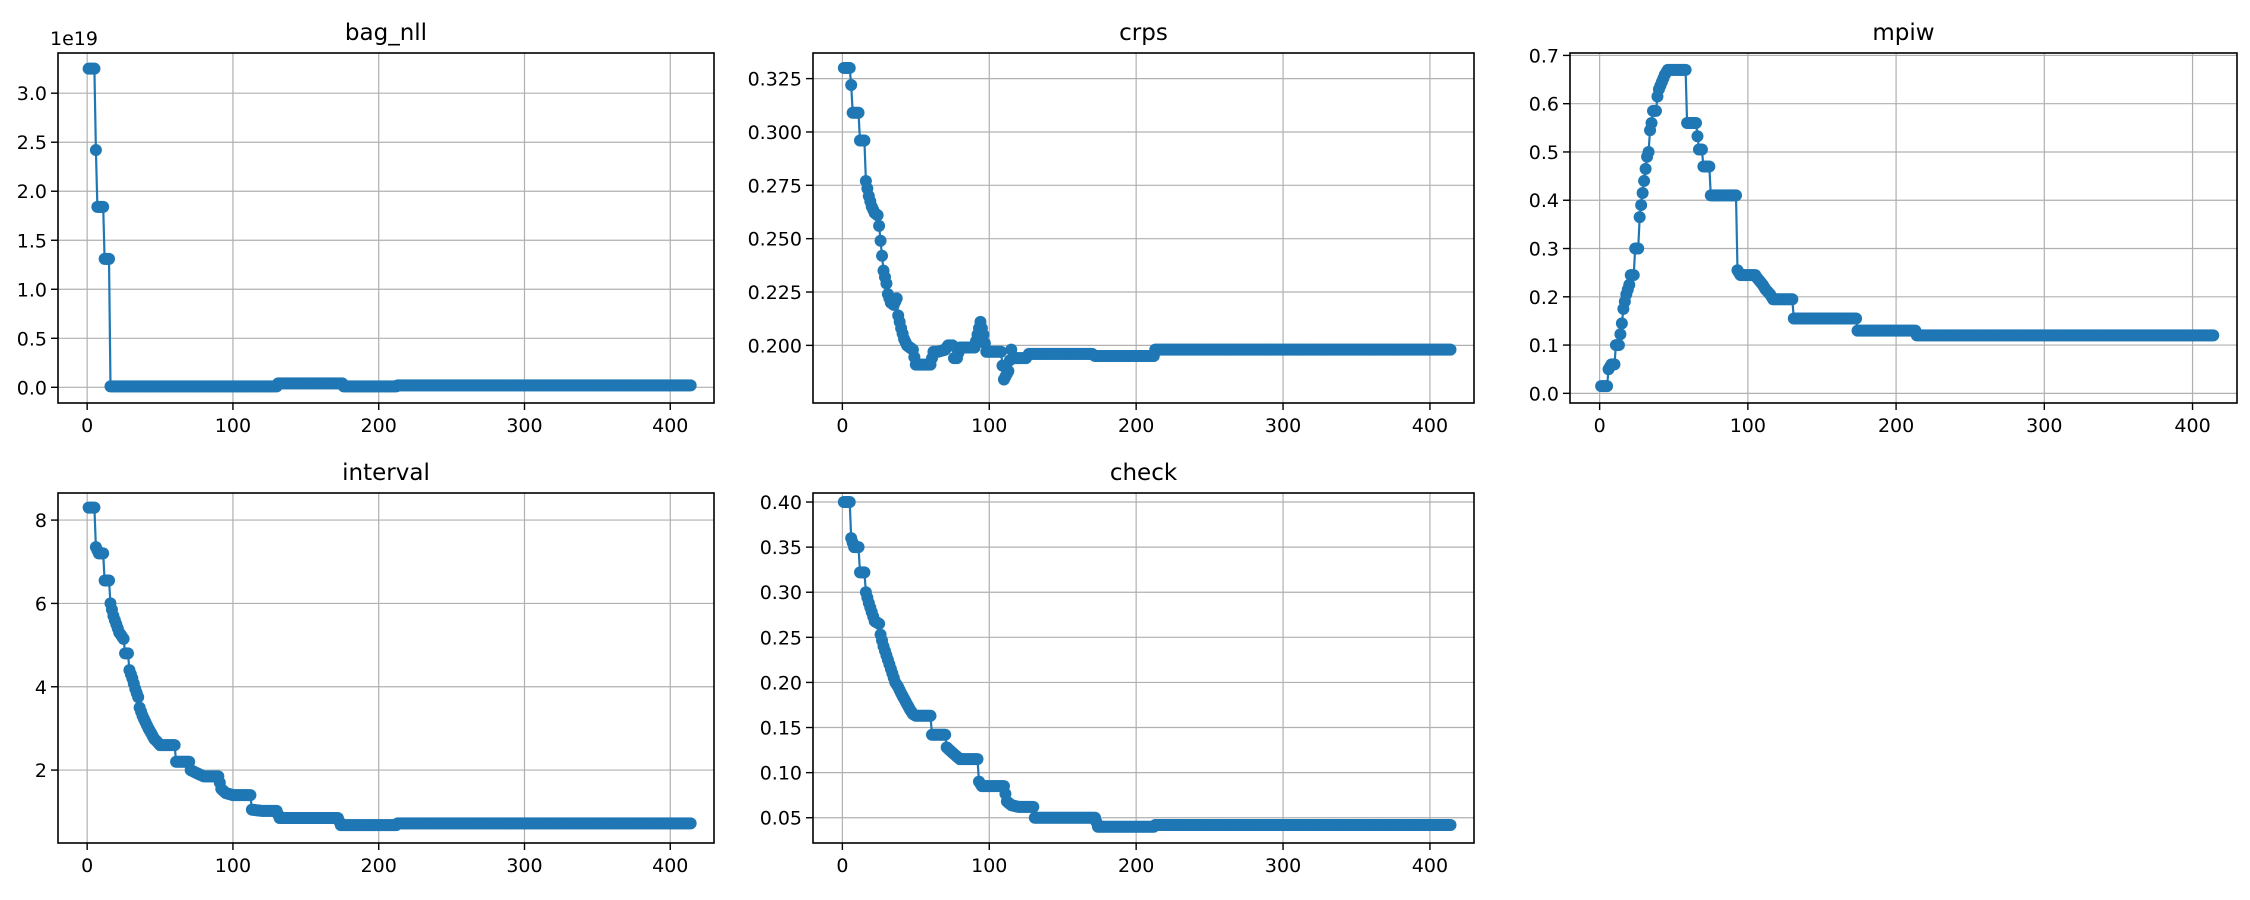 This screenshot has height=900, width=2250. I want to click on y-tick-label: 6, so click(41, 604).